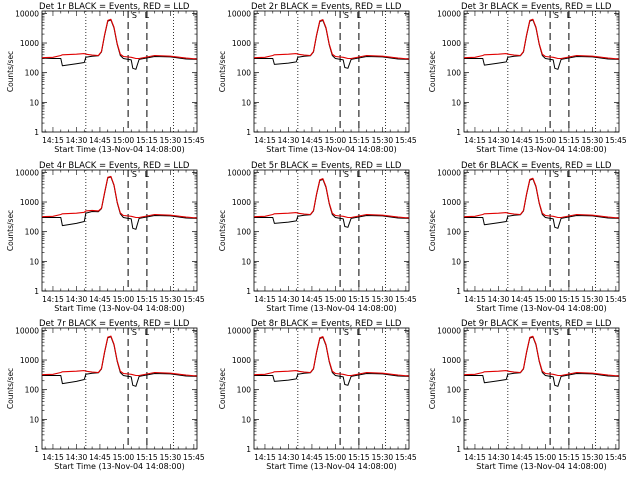 This screenshot has width=640, height=480. I want to click on panel-title: Det 7r BLACK = Events, RED = LLD, so click(114, 324).